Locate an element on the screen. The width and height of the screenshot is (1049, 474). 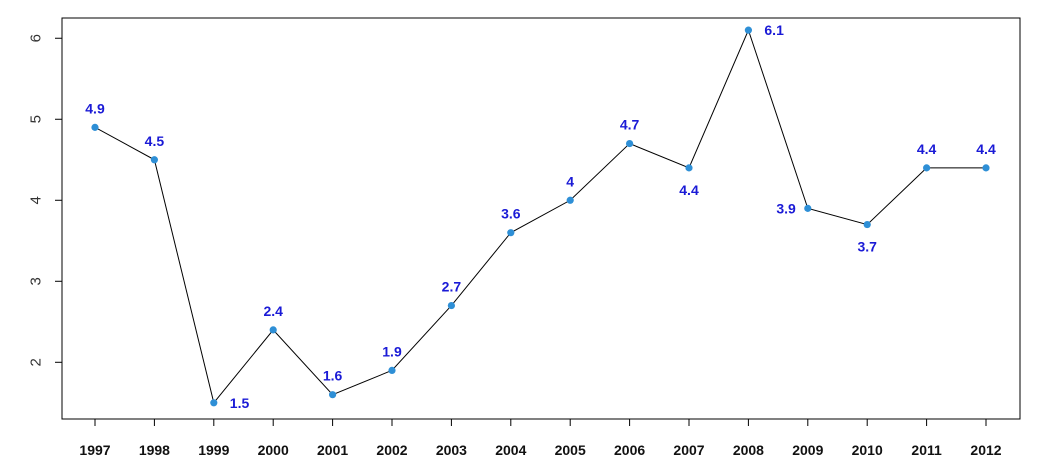
x-tick-label: 2002 is located at coordinates (391, 450).